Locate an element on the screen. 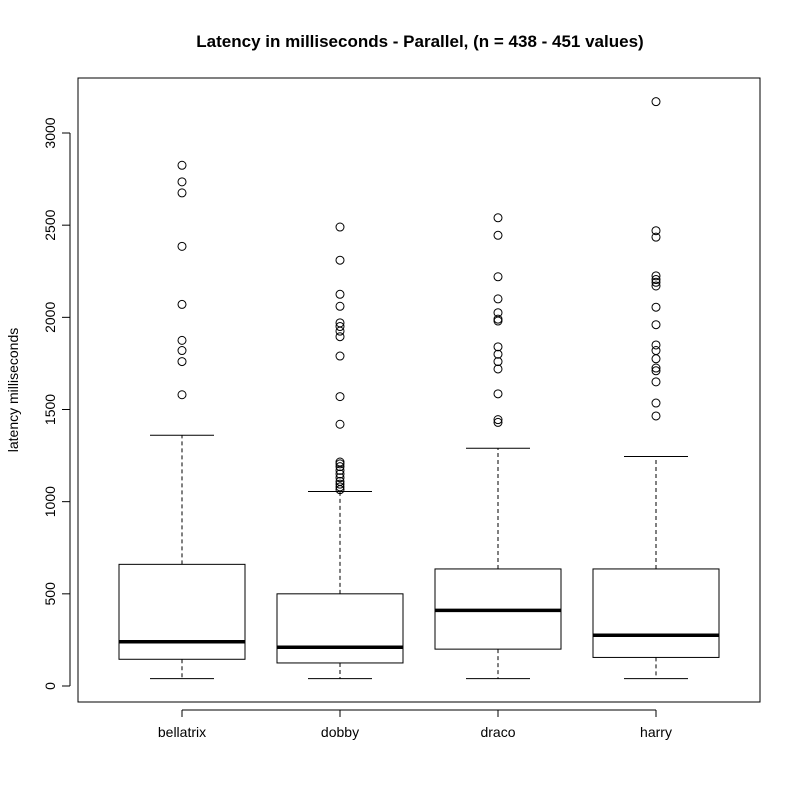 Image resolution: width=800 pixels, height=800 pixels. x-tick-label: dobby is located at coordinates (340, 732).